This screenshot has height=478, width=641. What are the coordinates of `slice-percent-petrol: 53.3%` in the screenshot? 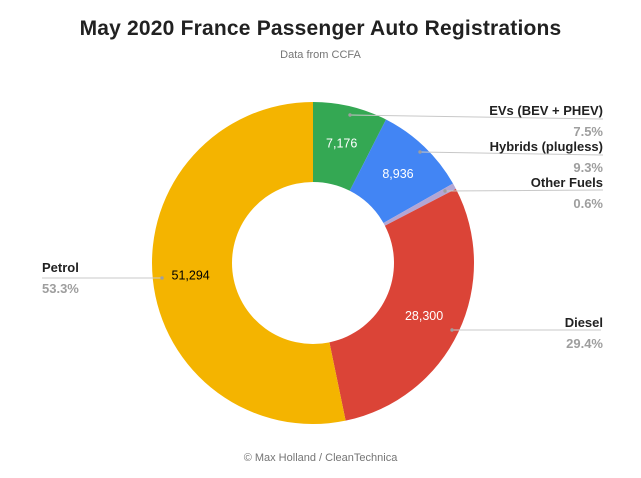 It's located at (60, 288).